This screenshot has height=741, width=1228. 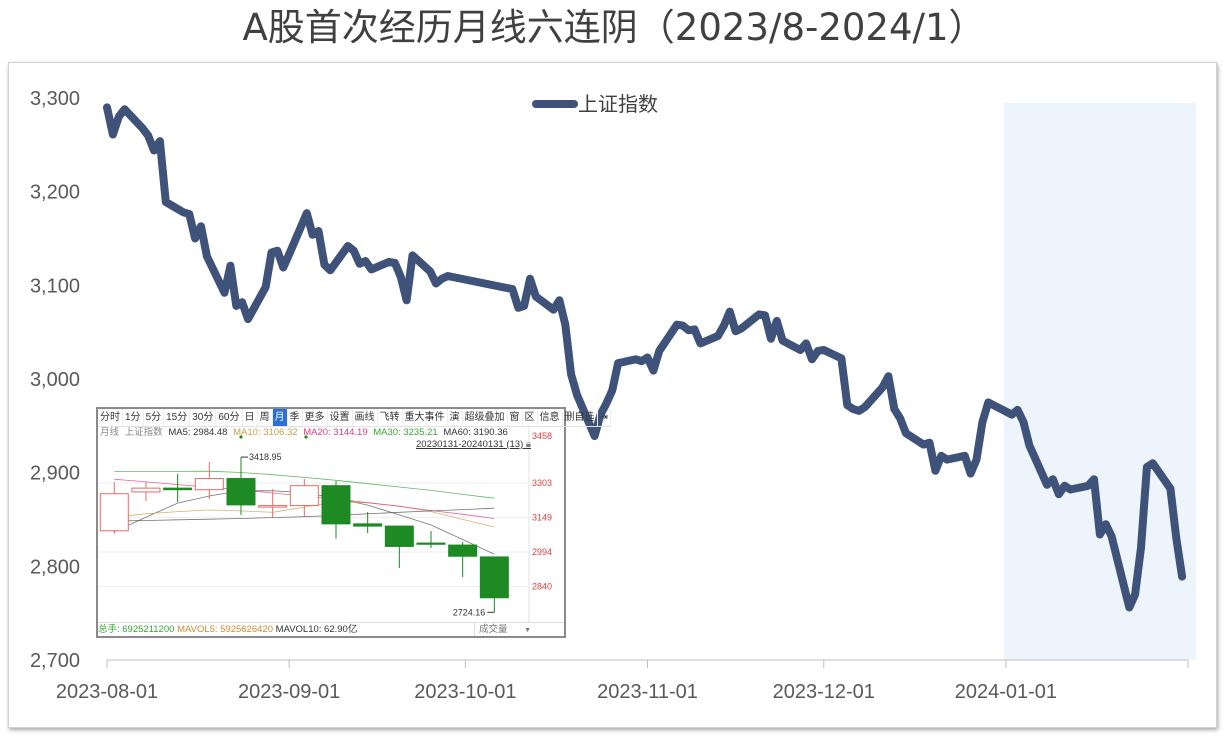 I want to click on toolbar-tab: 更多, so click(x=315, y=417).